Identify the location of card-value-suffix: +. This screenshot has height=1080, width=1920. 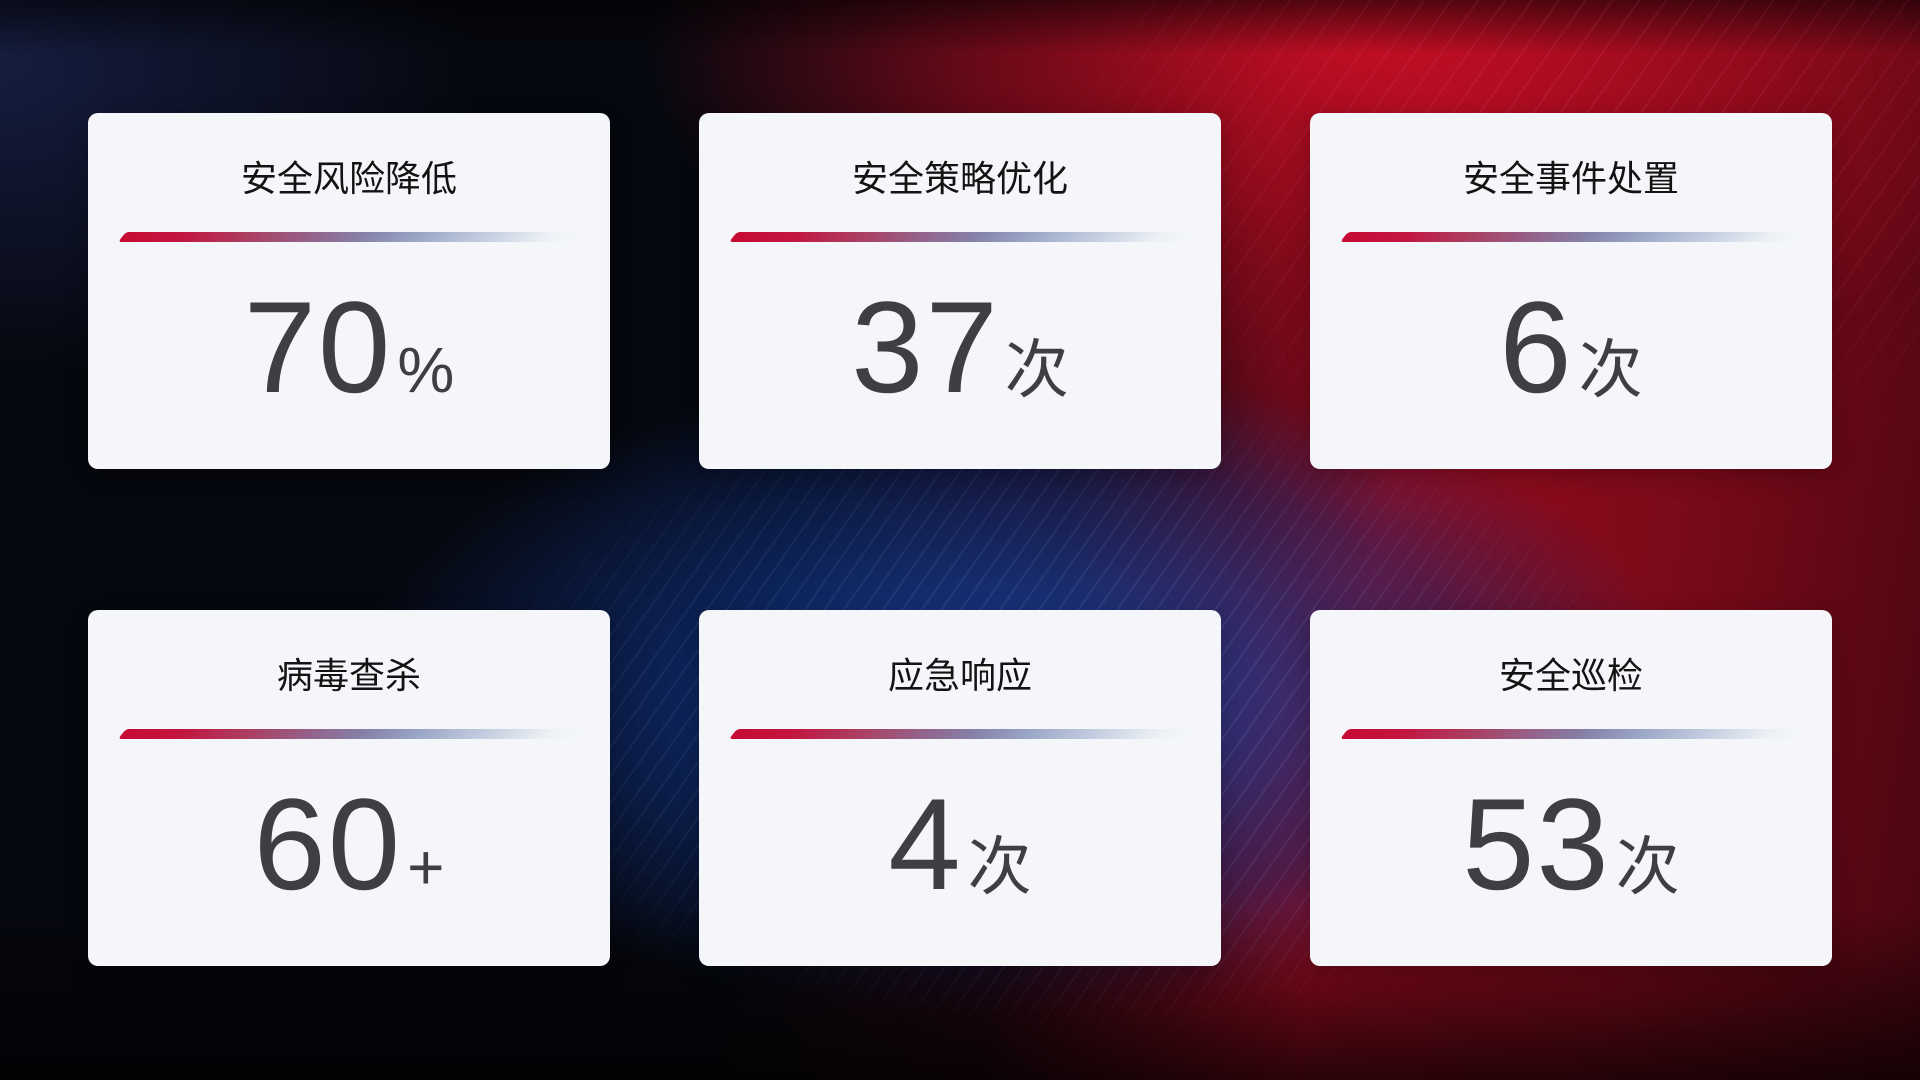
(426, 867).